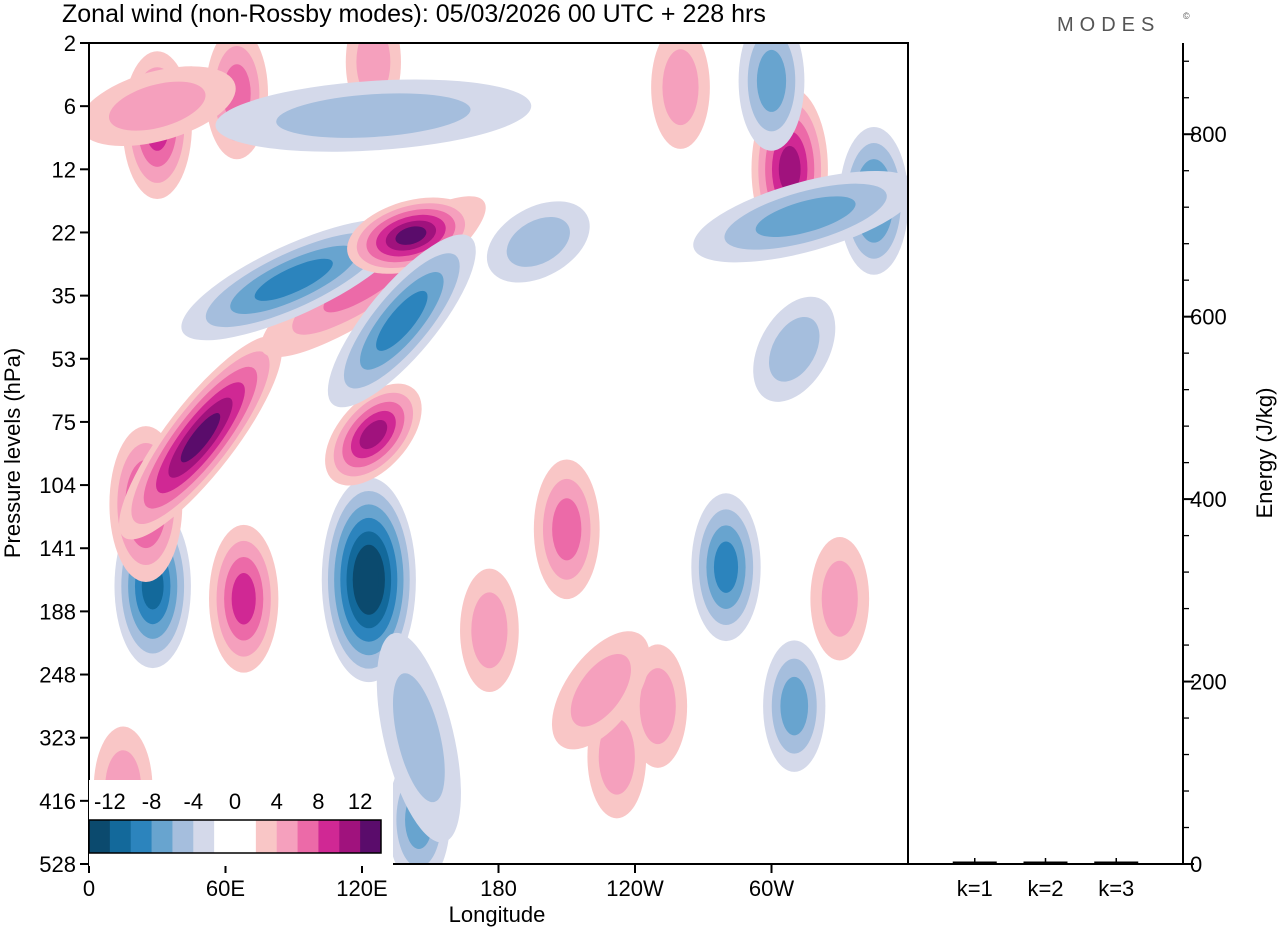 The image size is (1280, 930). Describe the element at coordinates (1116, 888) in the screenshot. I see `energy-category-label: k=3` at that location.